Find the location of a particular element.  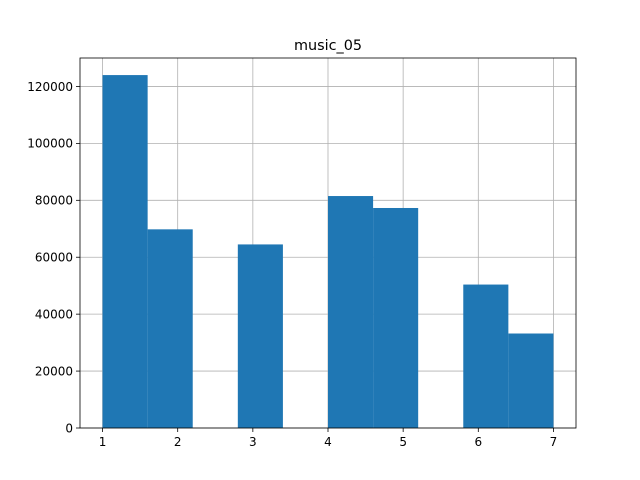

x-tick-label-2: 2 is located at coordinates (178, 442).